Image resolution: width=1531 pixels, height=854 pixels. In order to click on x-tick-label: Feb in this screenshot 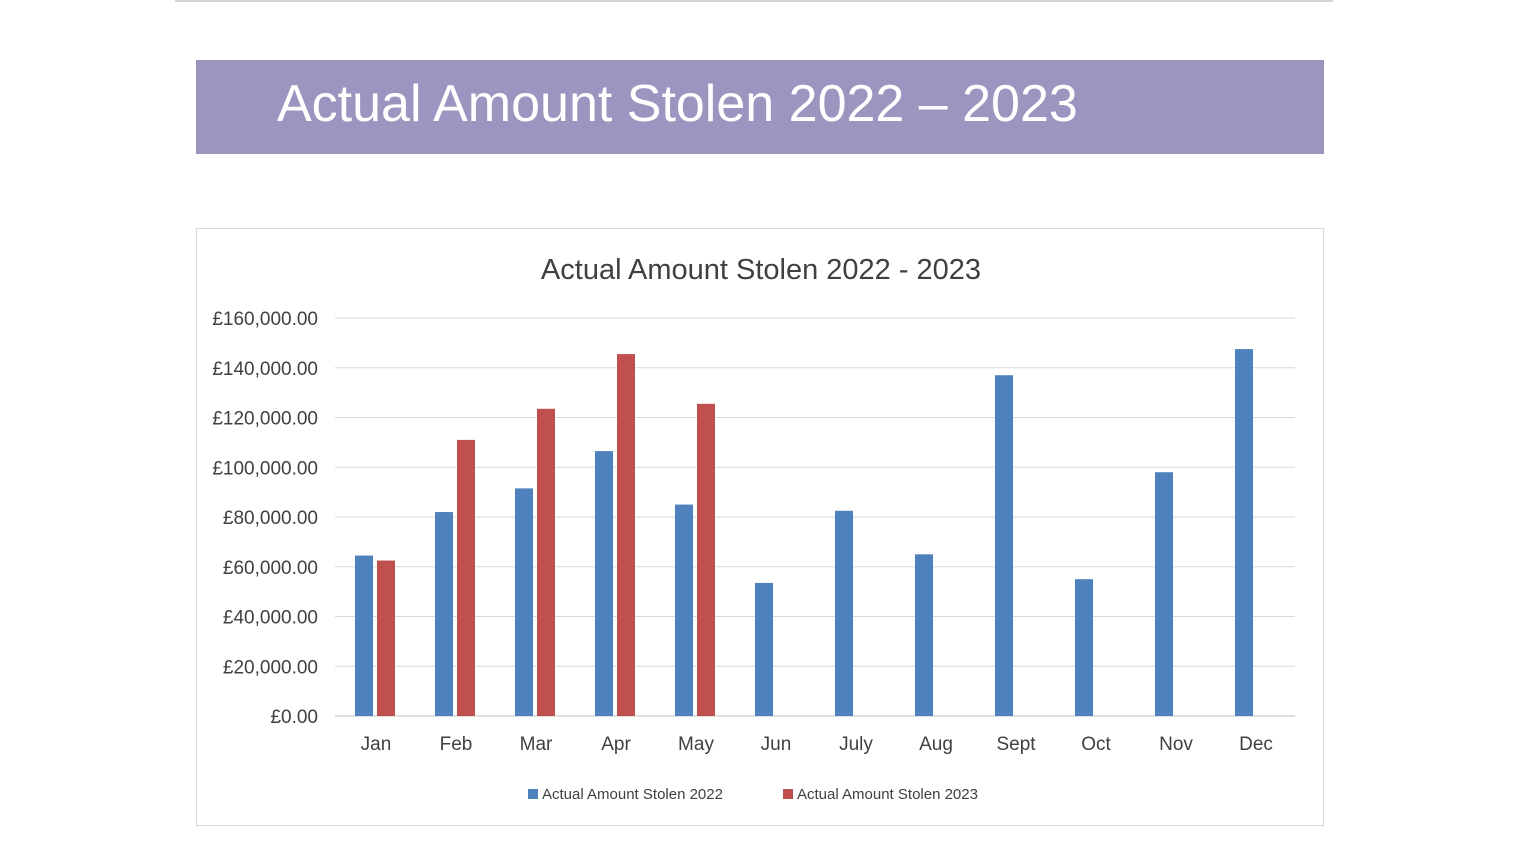, I will do `click(456, 744)`.